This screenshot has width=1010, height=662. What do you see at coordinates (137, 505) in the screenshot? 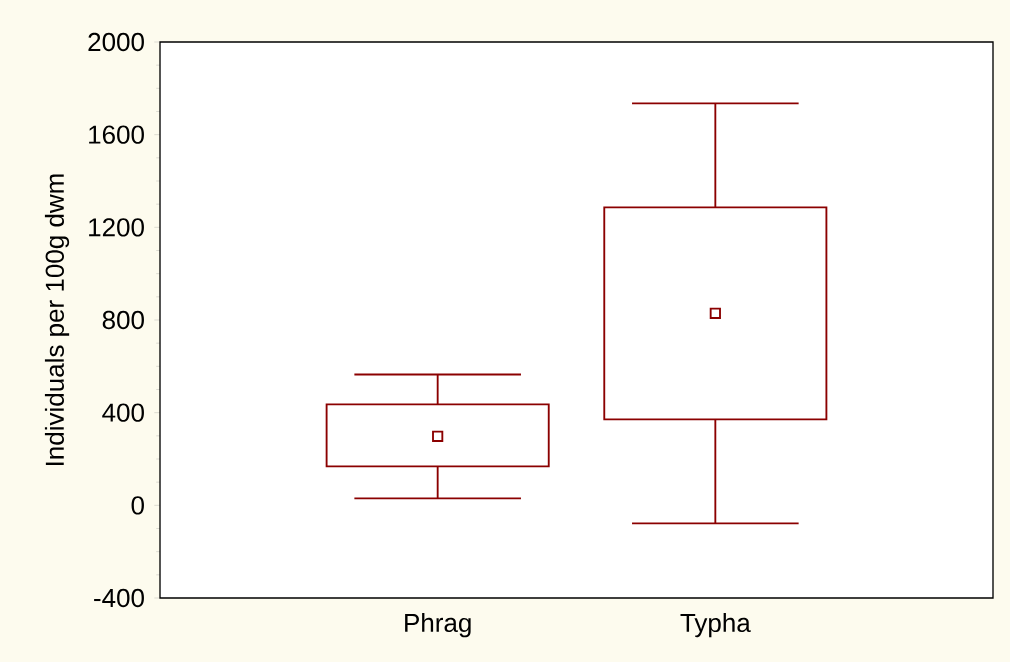
I see `y-tick-label: 0` at bounding box center [137, 505].